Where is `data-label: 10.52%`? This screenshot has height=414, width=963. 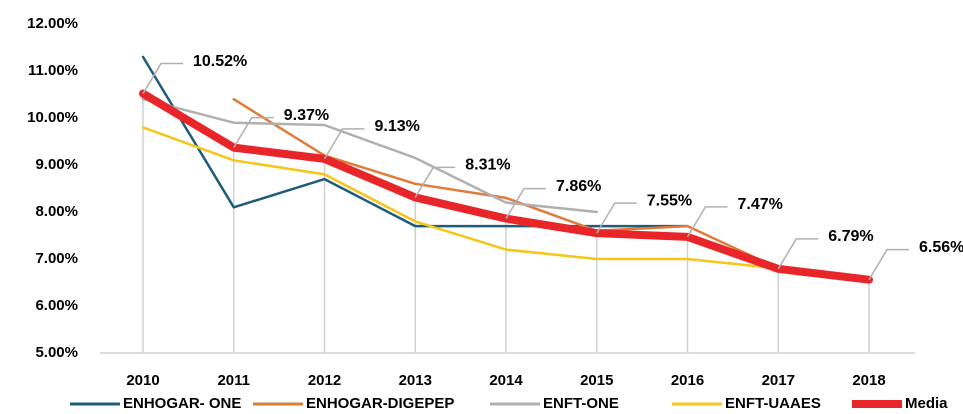
data-label: 10.52% is located at coordinates (220, 61).